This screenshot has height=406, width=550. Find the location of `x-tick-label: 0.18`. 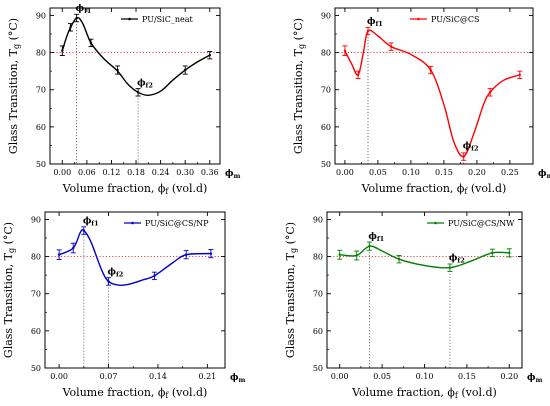

x-tick-label: 0.18 is located at coordinates (136, 172).